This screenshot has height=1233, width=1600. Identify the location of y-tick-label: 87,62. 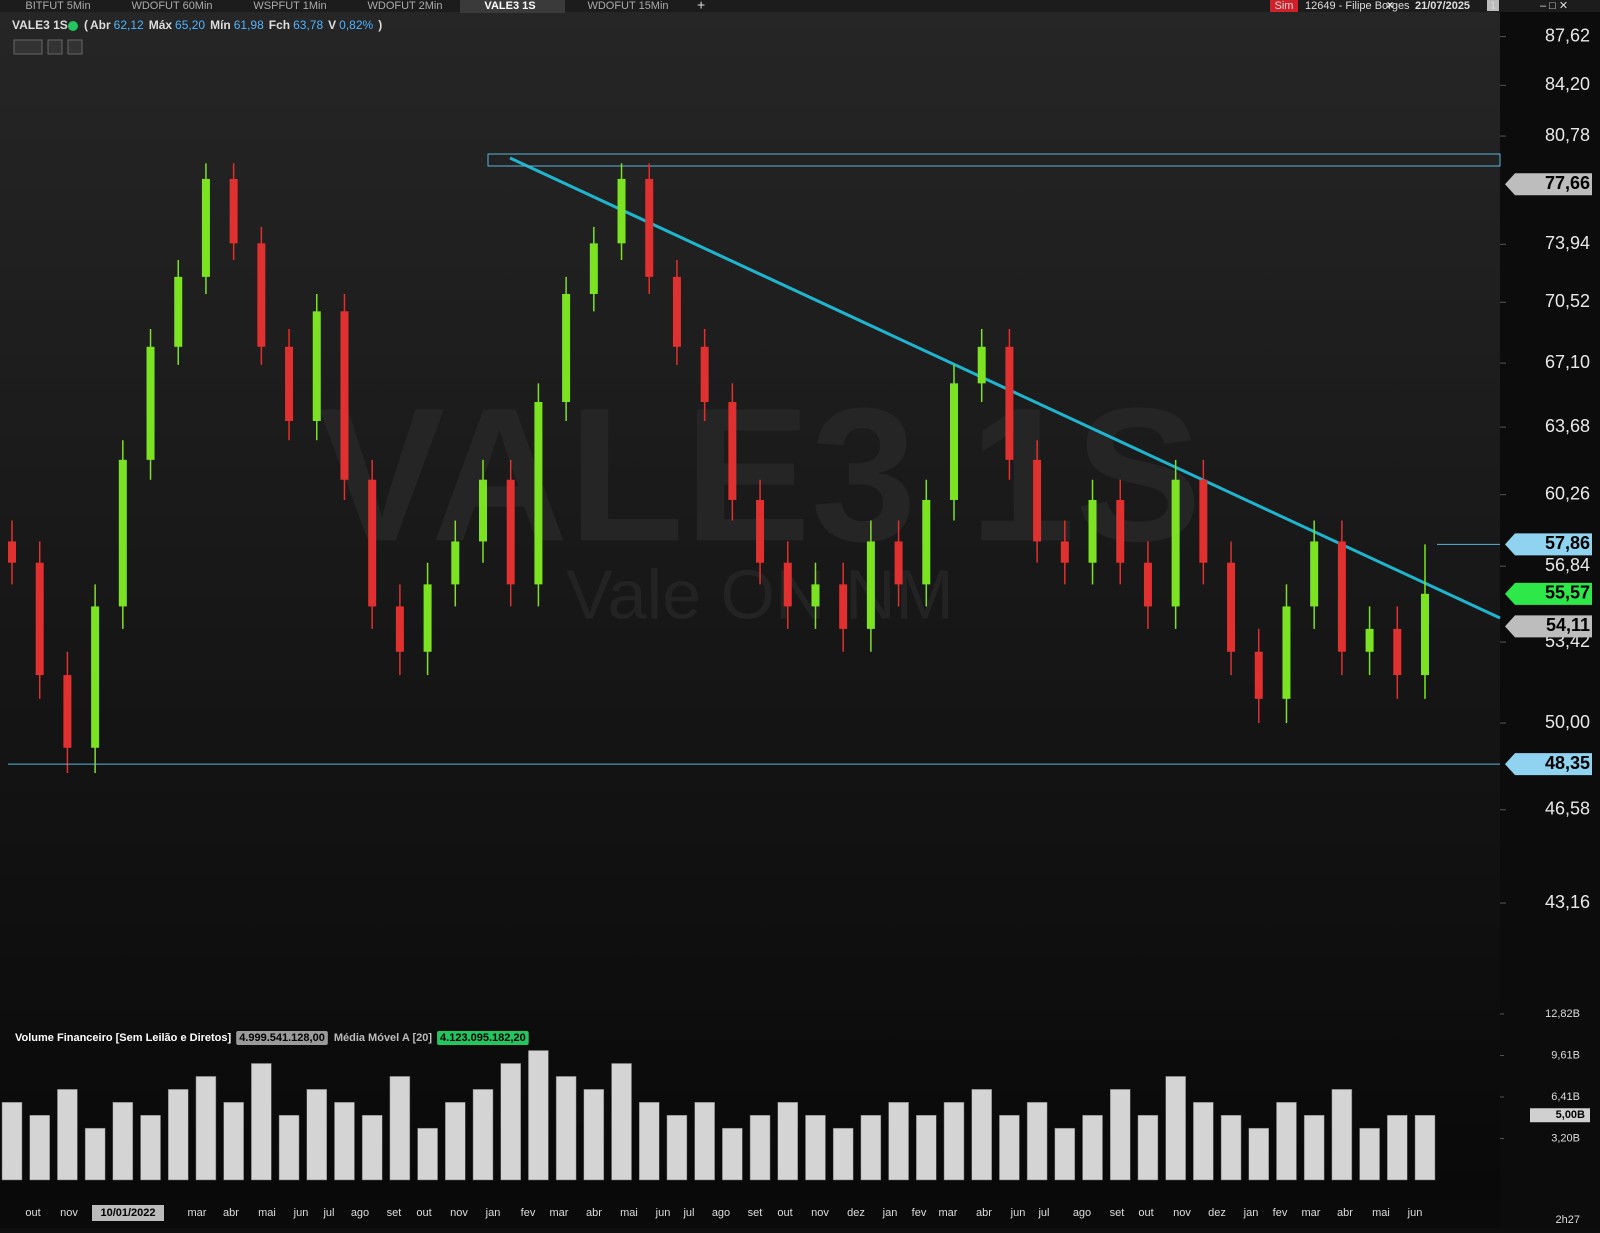
(1567, 35).